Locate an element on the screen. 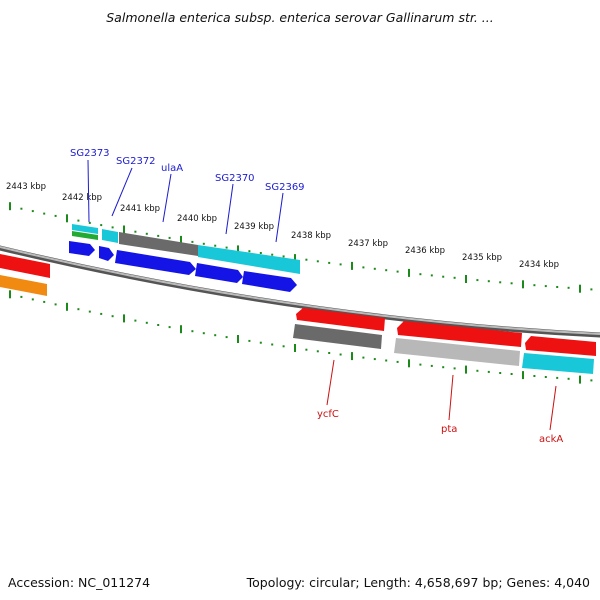 The height and width of the screenshot is (600, 600). accession-text: Accession: NC_011274 is located at coordinates (79, 582).